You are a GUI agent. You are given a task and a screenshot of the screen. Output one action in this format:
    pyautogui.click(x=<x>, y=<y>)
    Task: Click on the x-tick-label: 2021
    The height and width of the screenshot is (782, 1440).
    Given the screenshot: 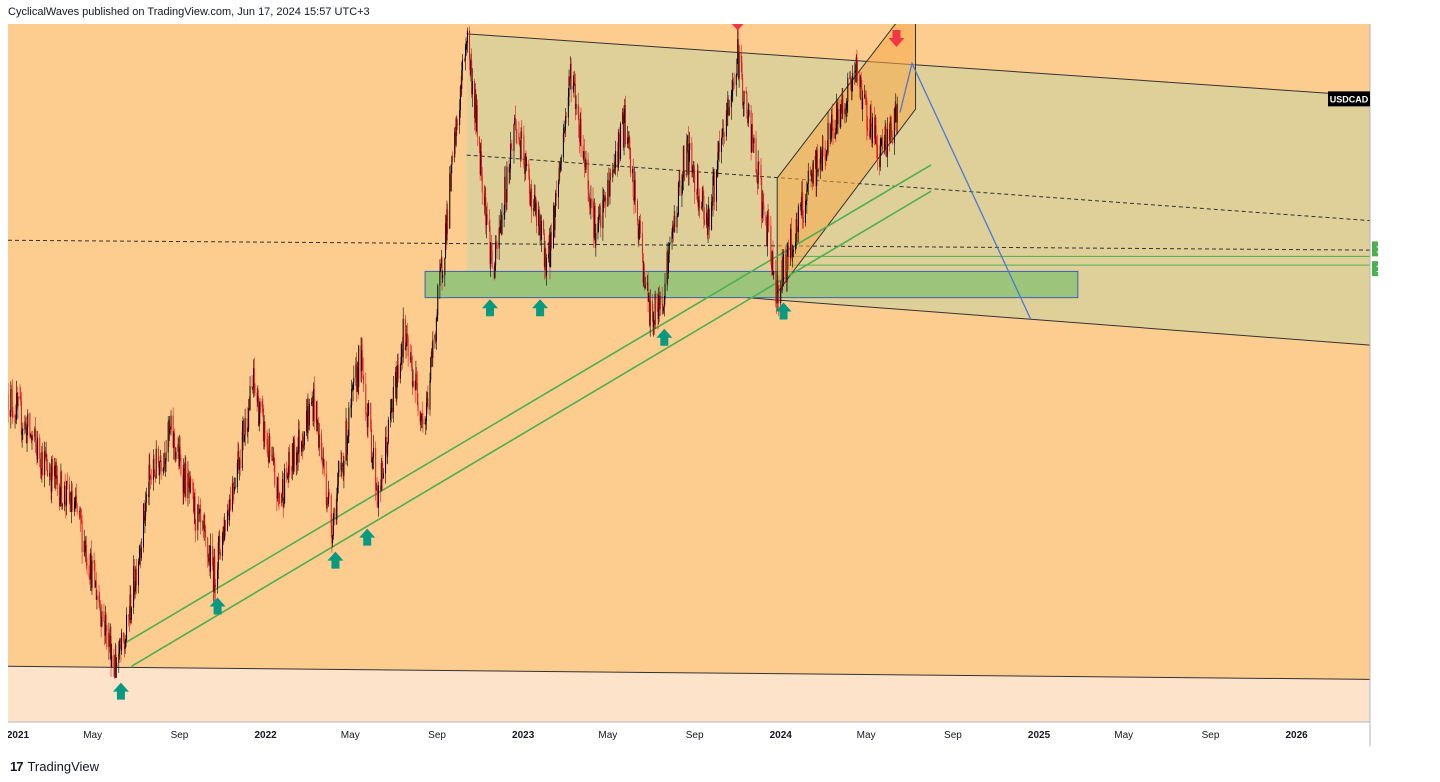 What is the action you would take?
    pyautogui.click(x=19, y=735)
    